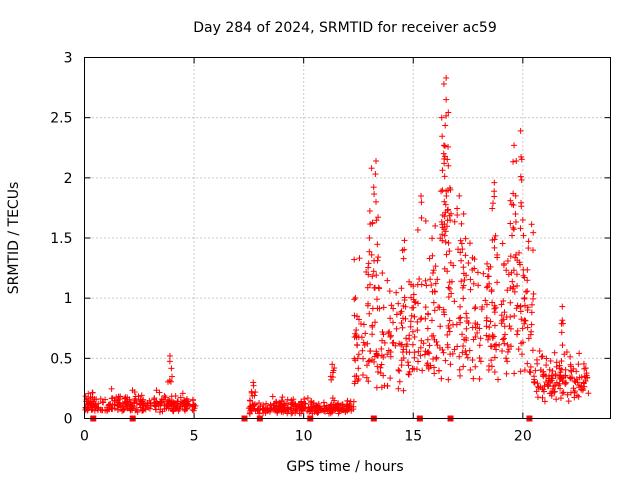  I want to click on x-tick-label: 15, so click(413, 437).